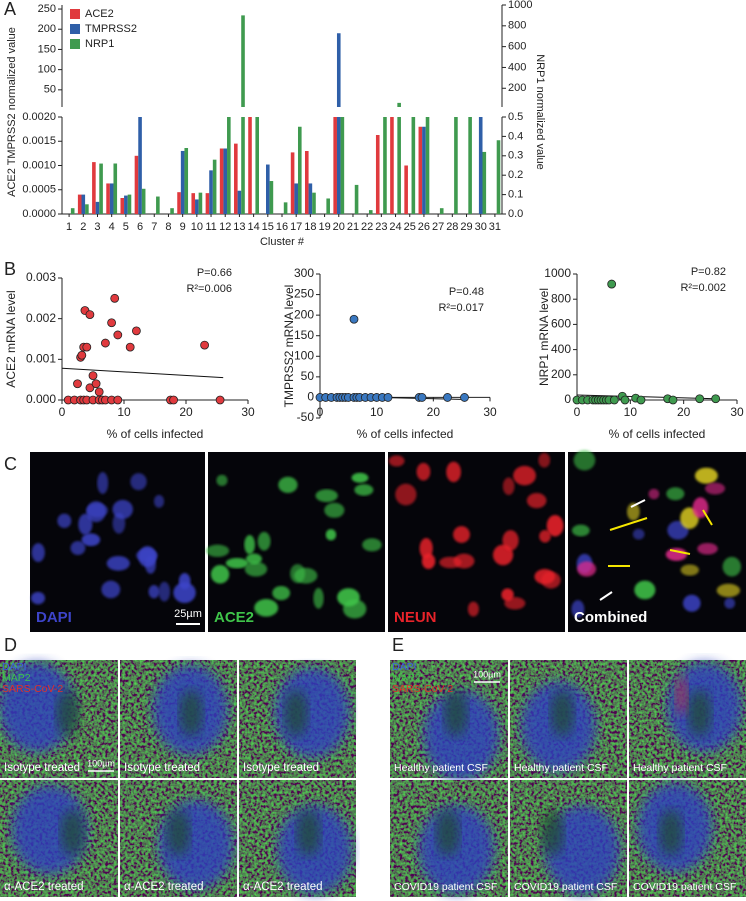 This screenshot has width=746, height=901. I want to click on x-axis-title: % of cells infected, so click(405, 434).